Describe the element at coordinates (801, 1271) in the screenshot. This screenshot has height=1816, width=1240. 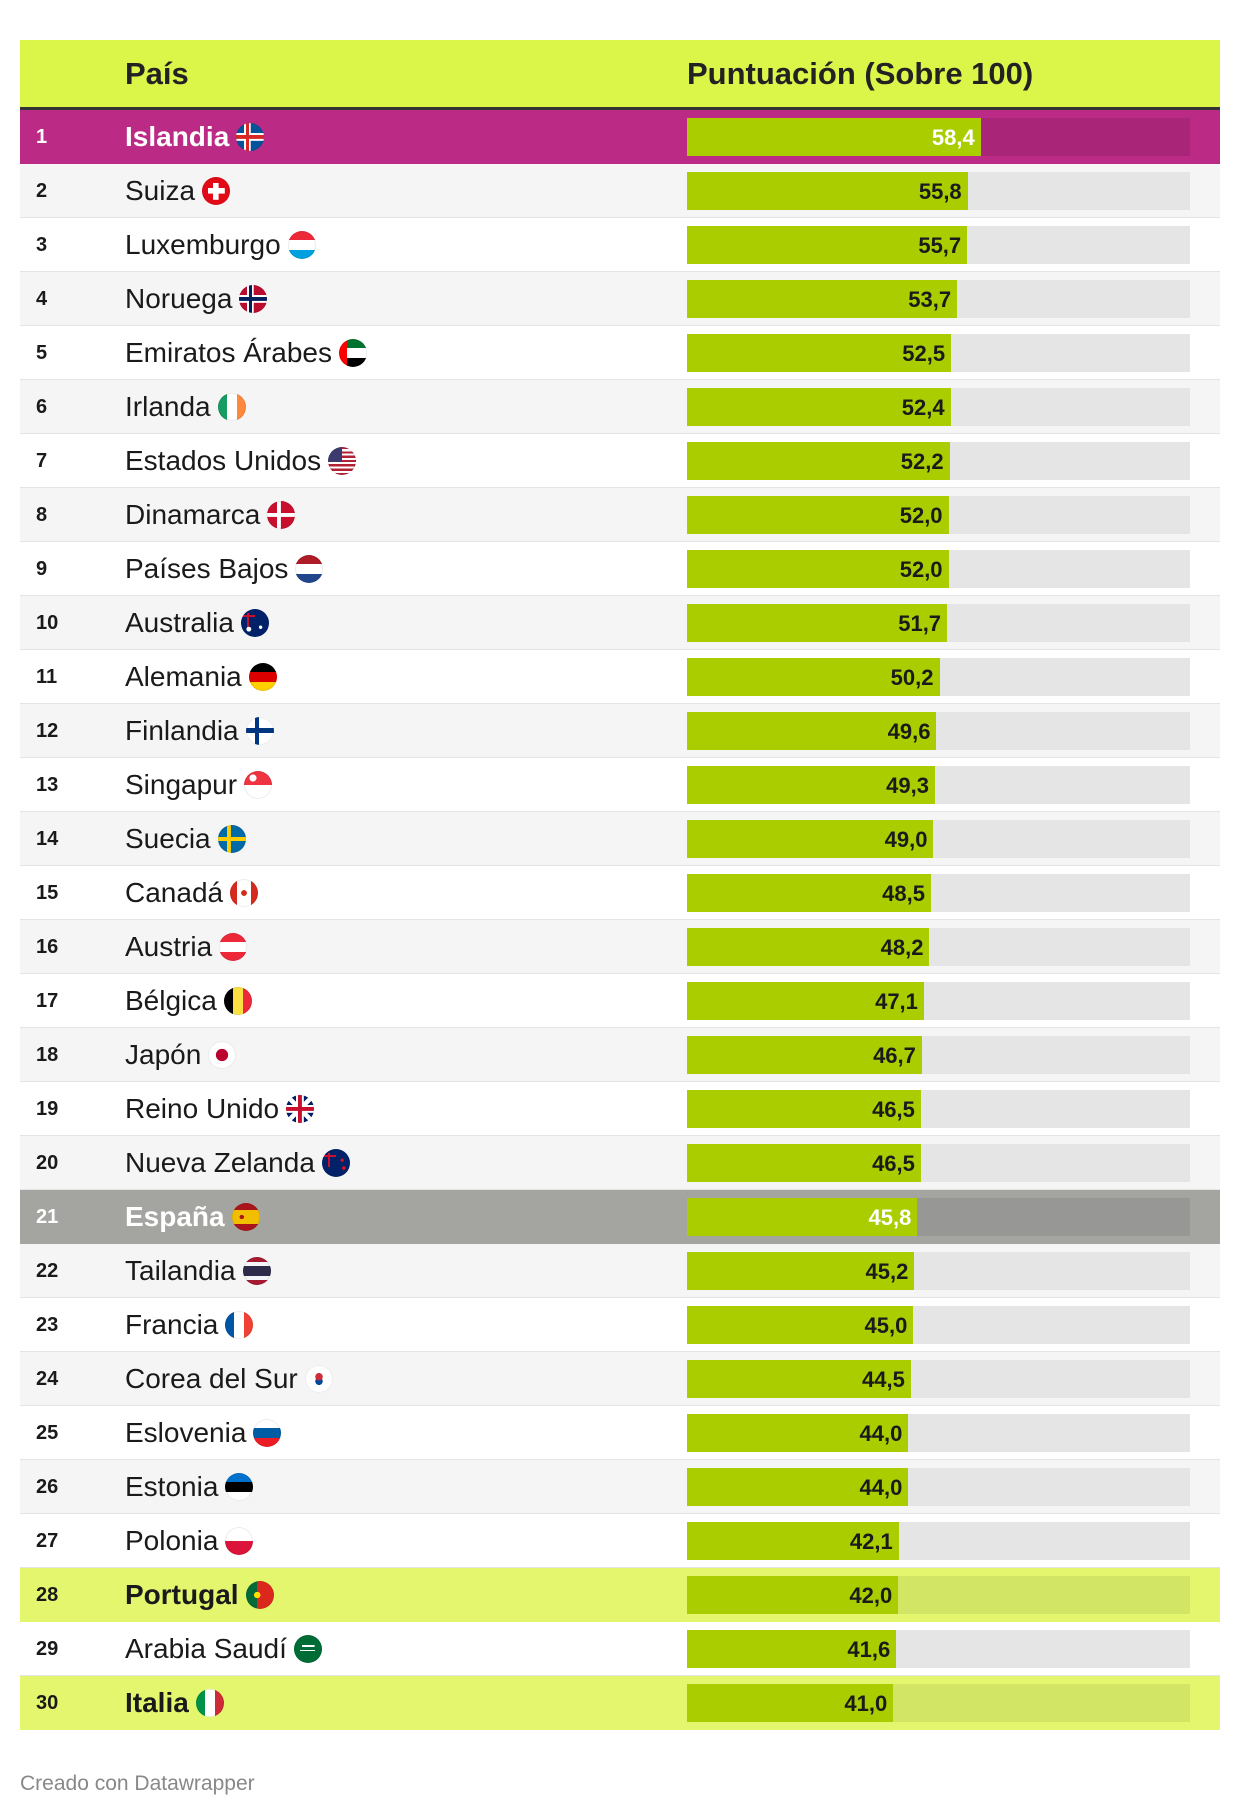
I see `score-bar: 45,2` at that location.